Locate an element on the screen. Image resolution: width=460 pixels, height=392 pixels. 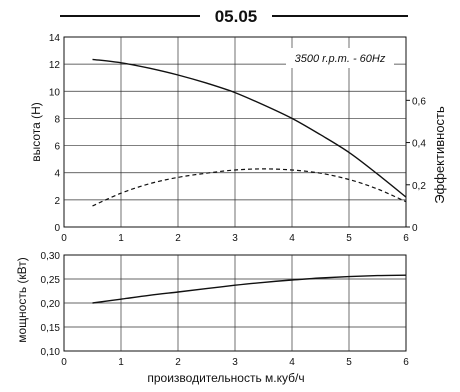
y-tick-label: 4 is located at coordinates (57, 174).